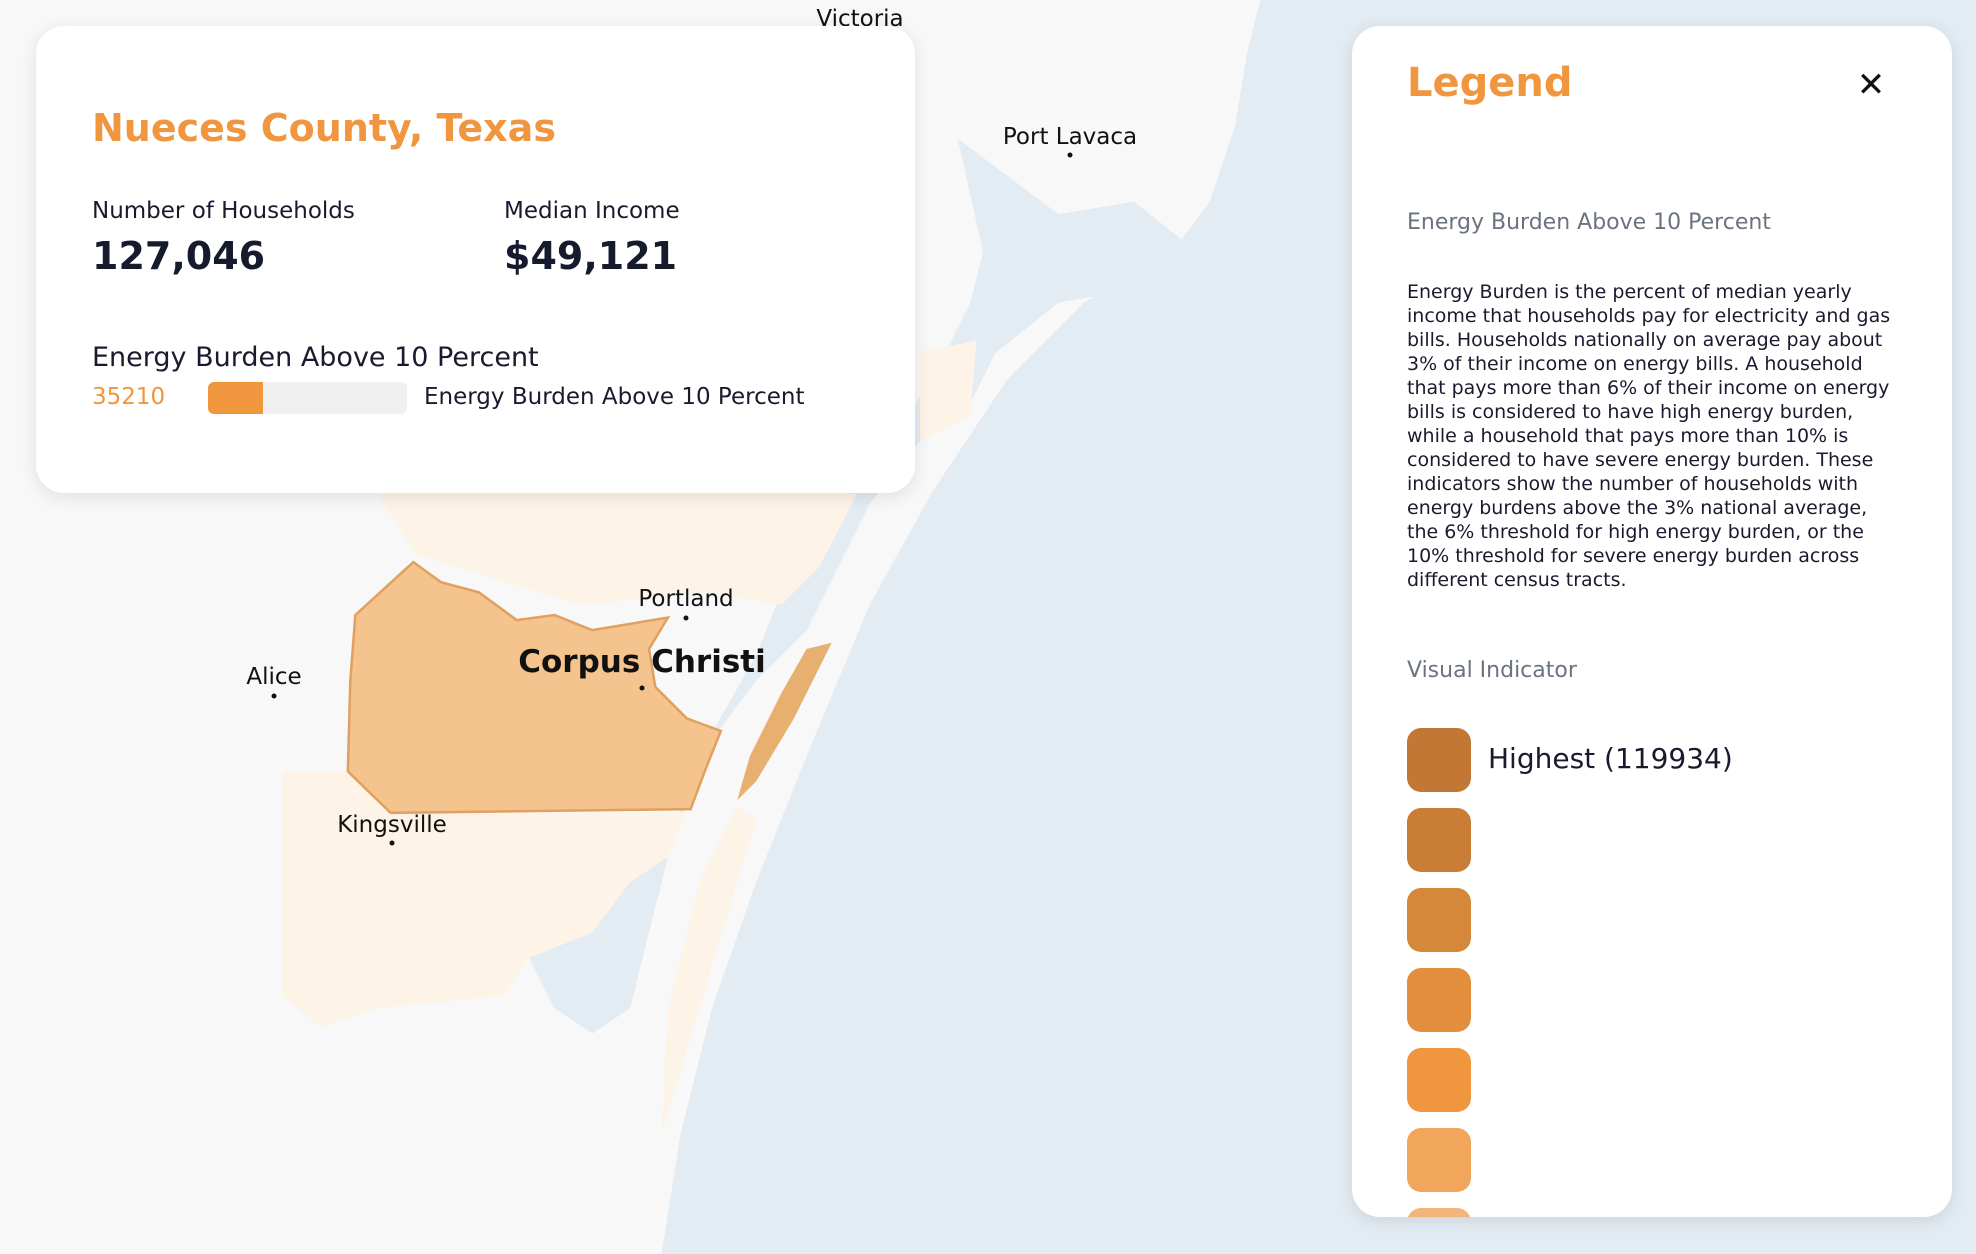  Describe the element at coordinates (1871, 85) in the screenshot. I see `close-icon: ✕` at that location.